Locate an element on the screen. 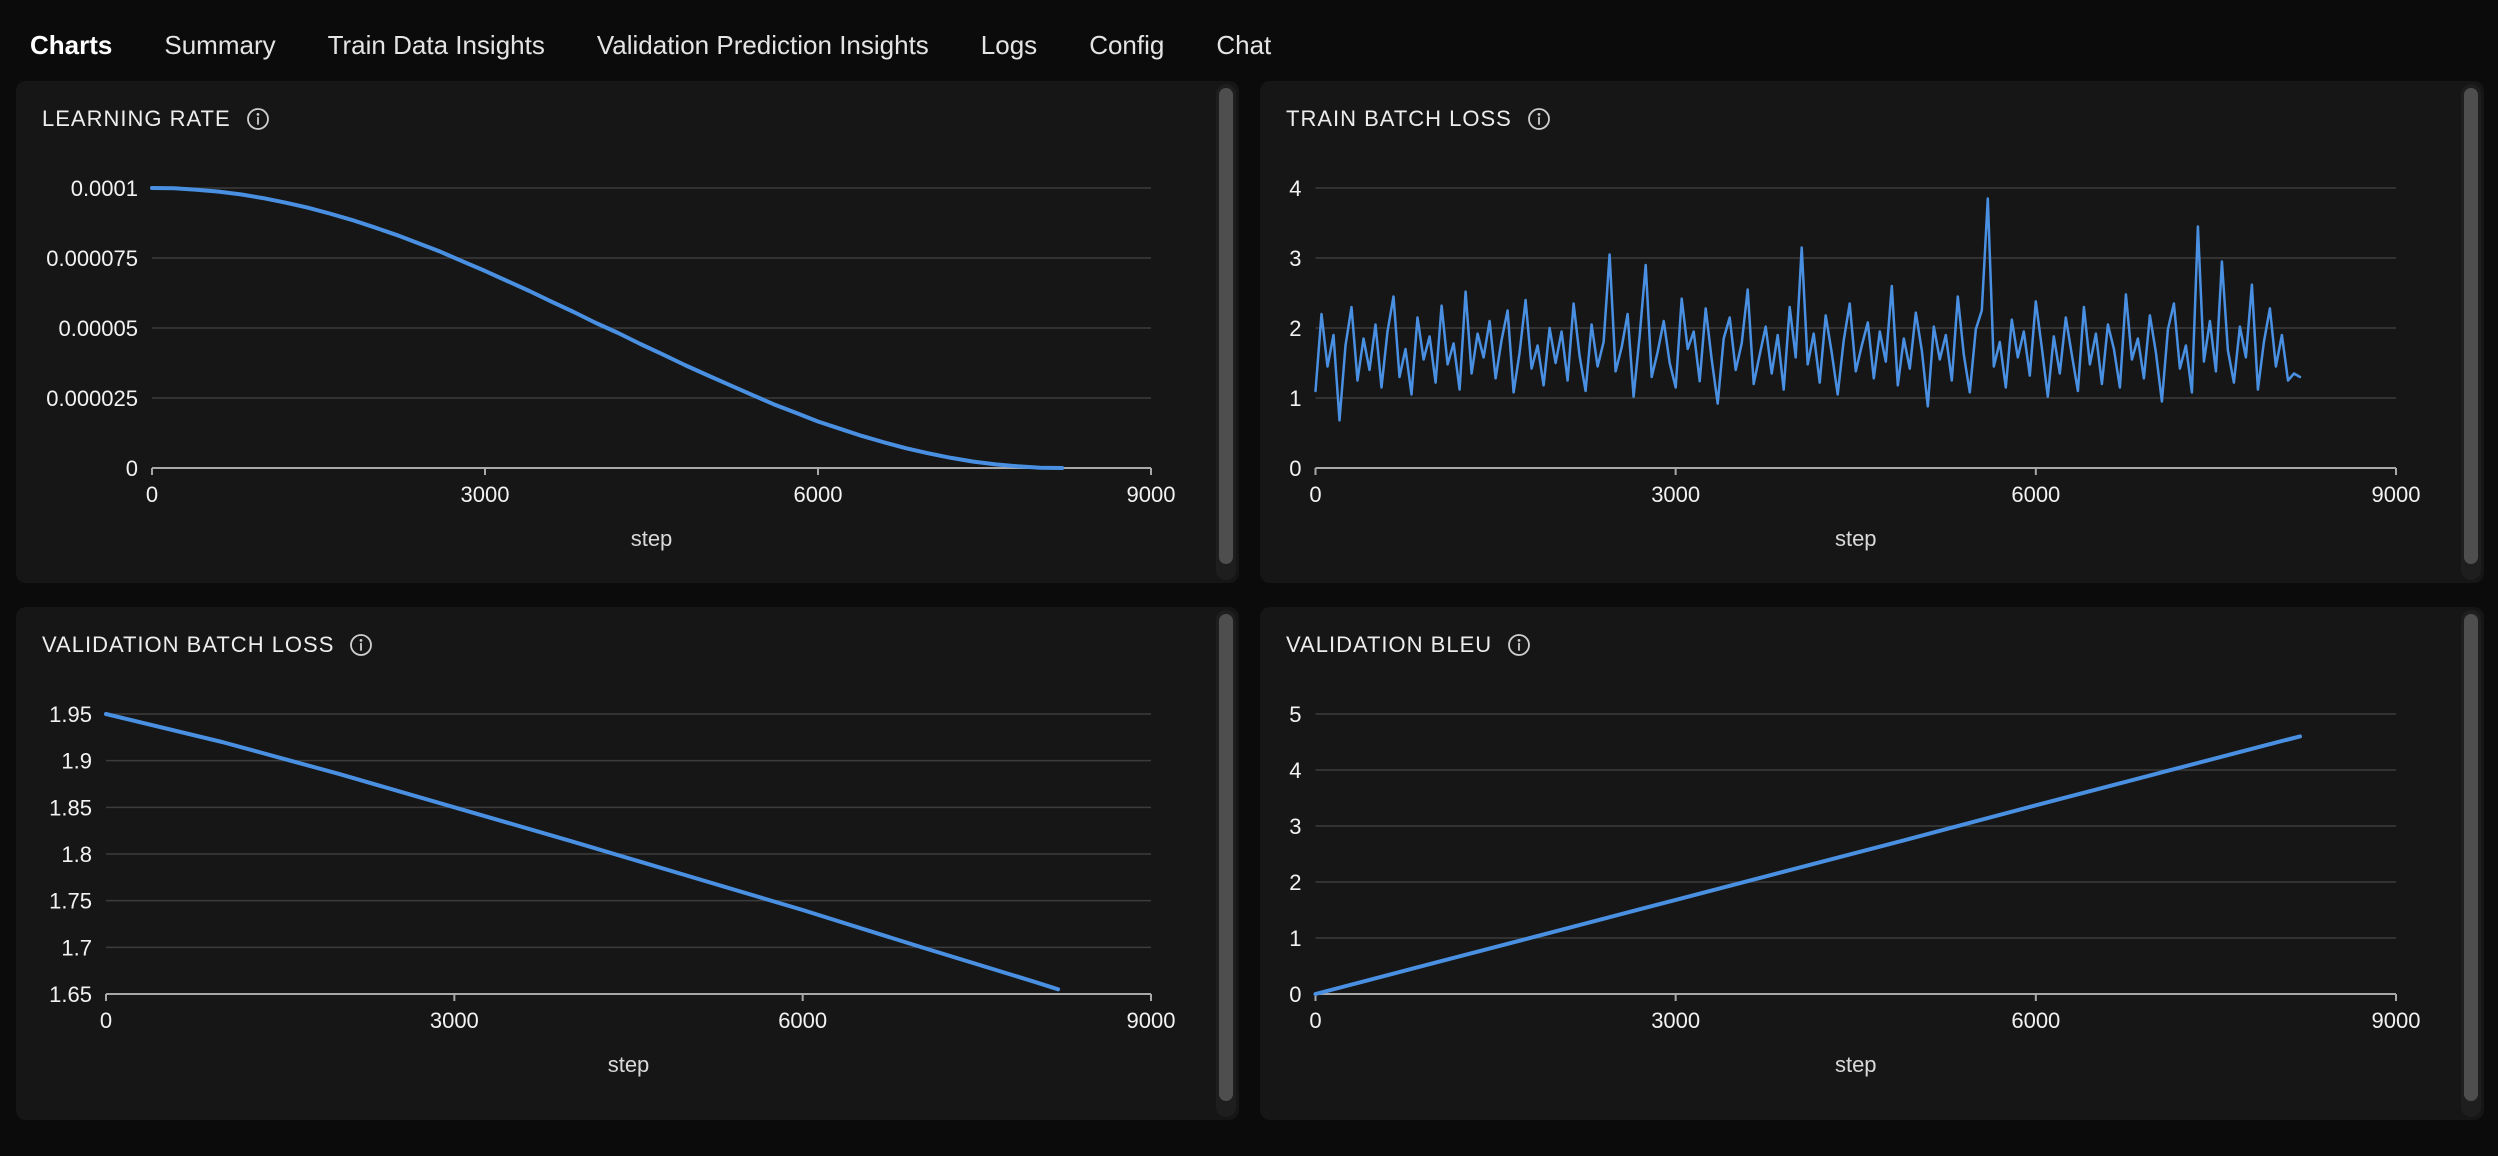 This screenshot has width=2498, height=1156. series-line-train_batch_loss is located at coordinates (1808, 309).